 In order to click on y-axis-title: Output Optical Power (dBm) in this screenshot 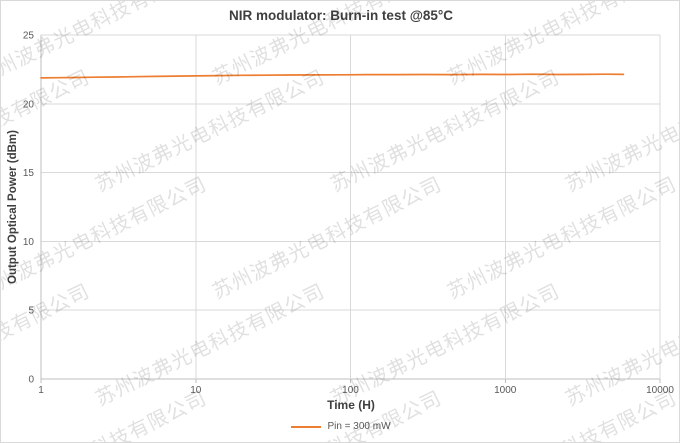, I will do `click(13, 207)`.